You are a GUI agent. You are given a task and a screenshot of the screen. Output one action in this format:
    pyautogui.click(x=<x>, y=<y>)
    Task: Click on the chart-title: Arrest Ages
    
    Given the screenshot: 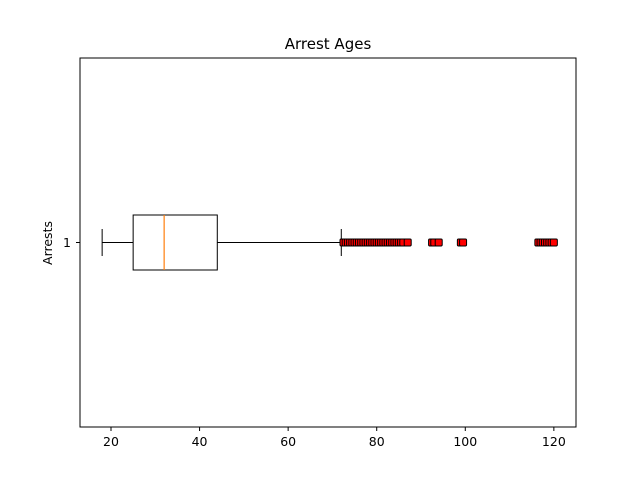 What is the action you would take?
    pyautogui.click(x=328, y=44)
    